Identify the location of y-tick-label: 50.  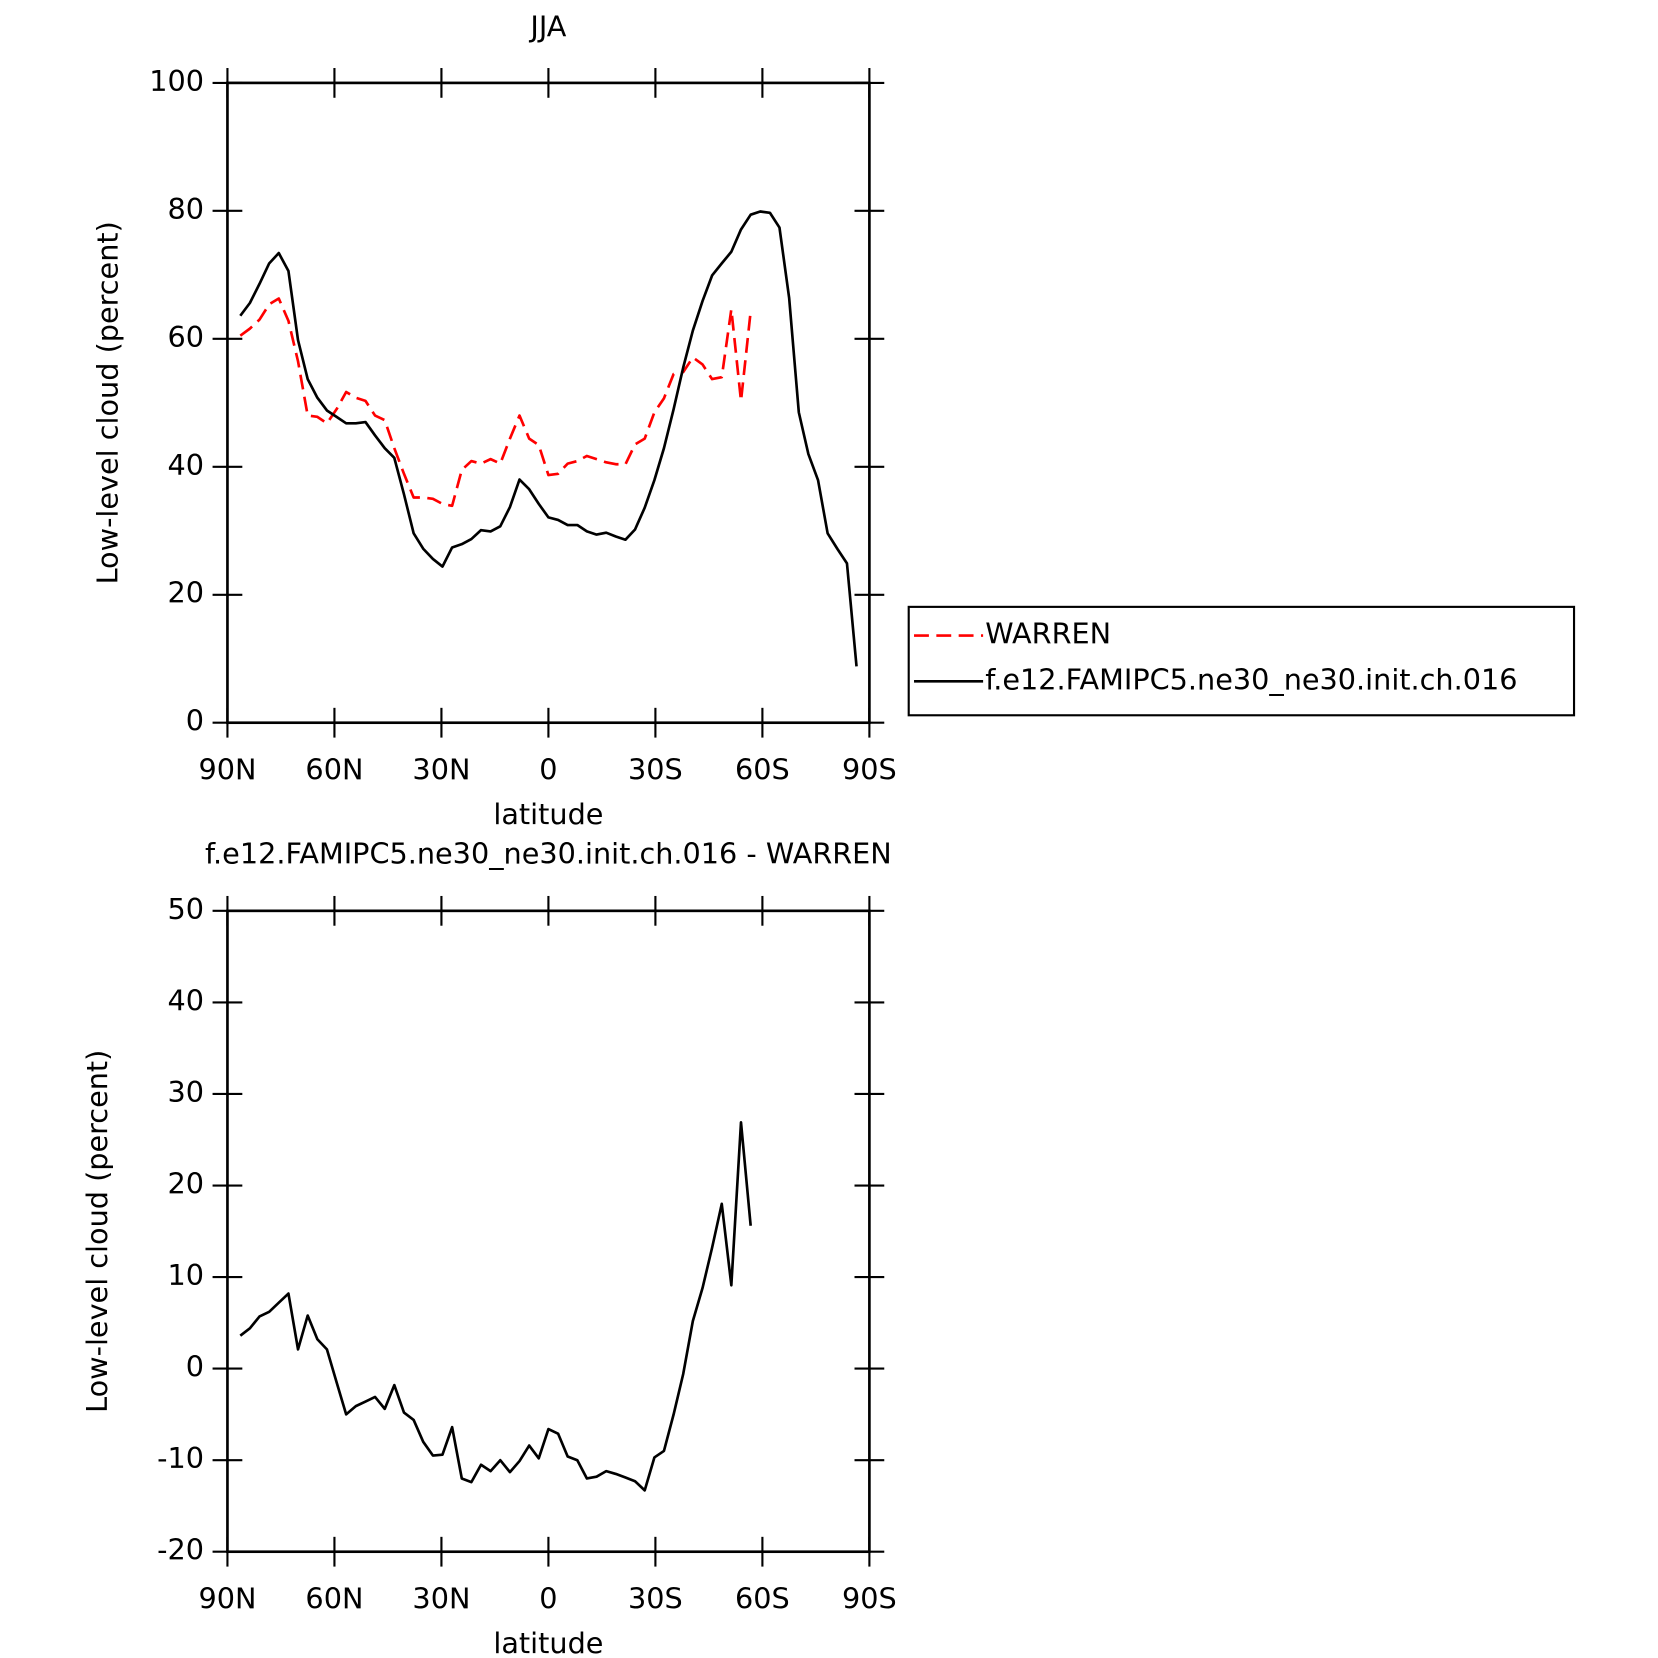
(186, 909).